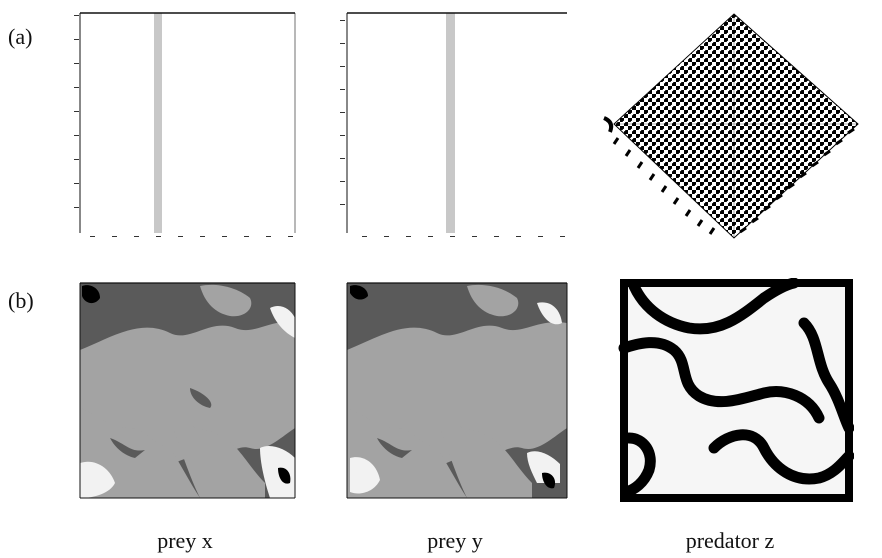 This screenshot has height=558, width=882. What do you see at coordinates (20, 36) in the screenshot?
I see `row-label-a: (a)` at bounding box center [20, 36].